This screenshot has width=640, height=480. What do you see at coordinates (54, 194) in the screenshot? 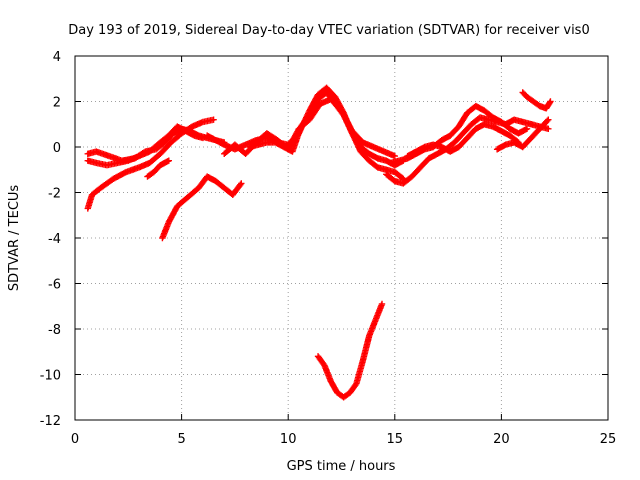
I see `y-tick-label: -2` at bounding box center [54, 194].